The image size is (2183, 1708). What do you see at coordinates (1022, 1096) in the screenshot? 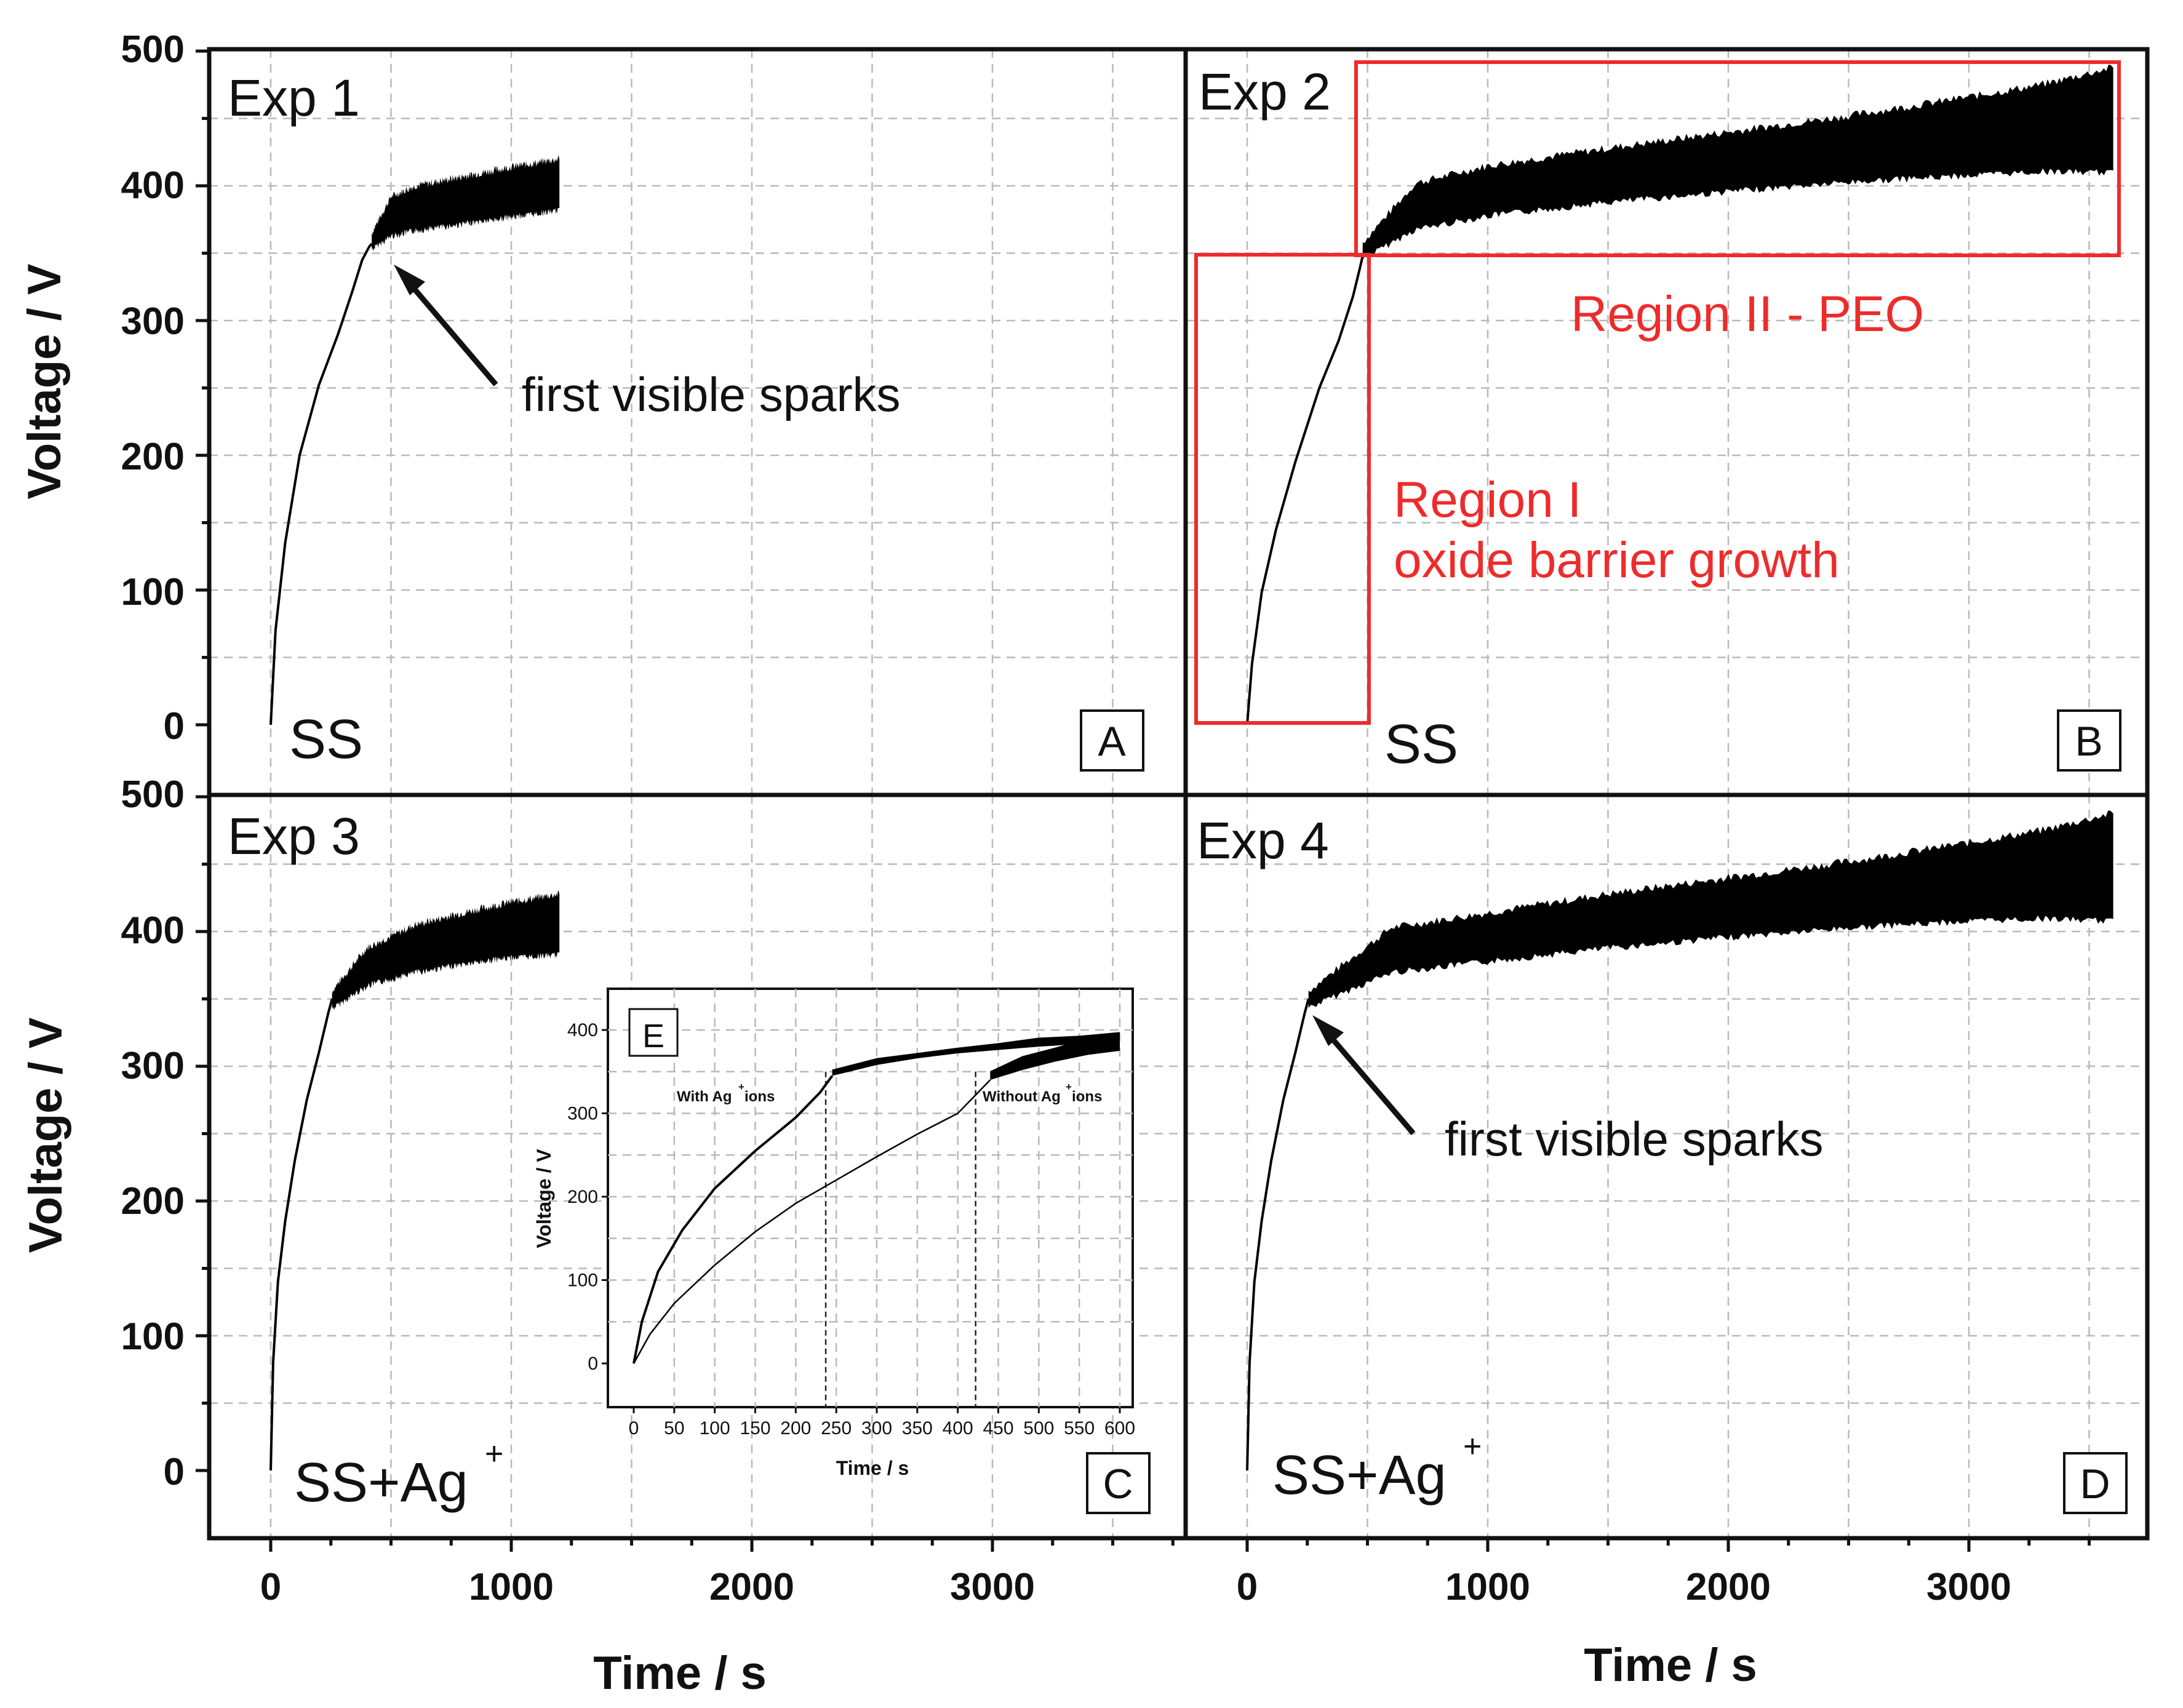
I see `inset-note-without: Without Ag` at bounding box center [1022, 1096].